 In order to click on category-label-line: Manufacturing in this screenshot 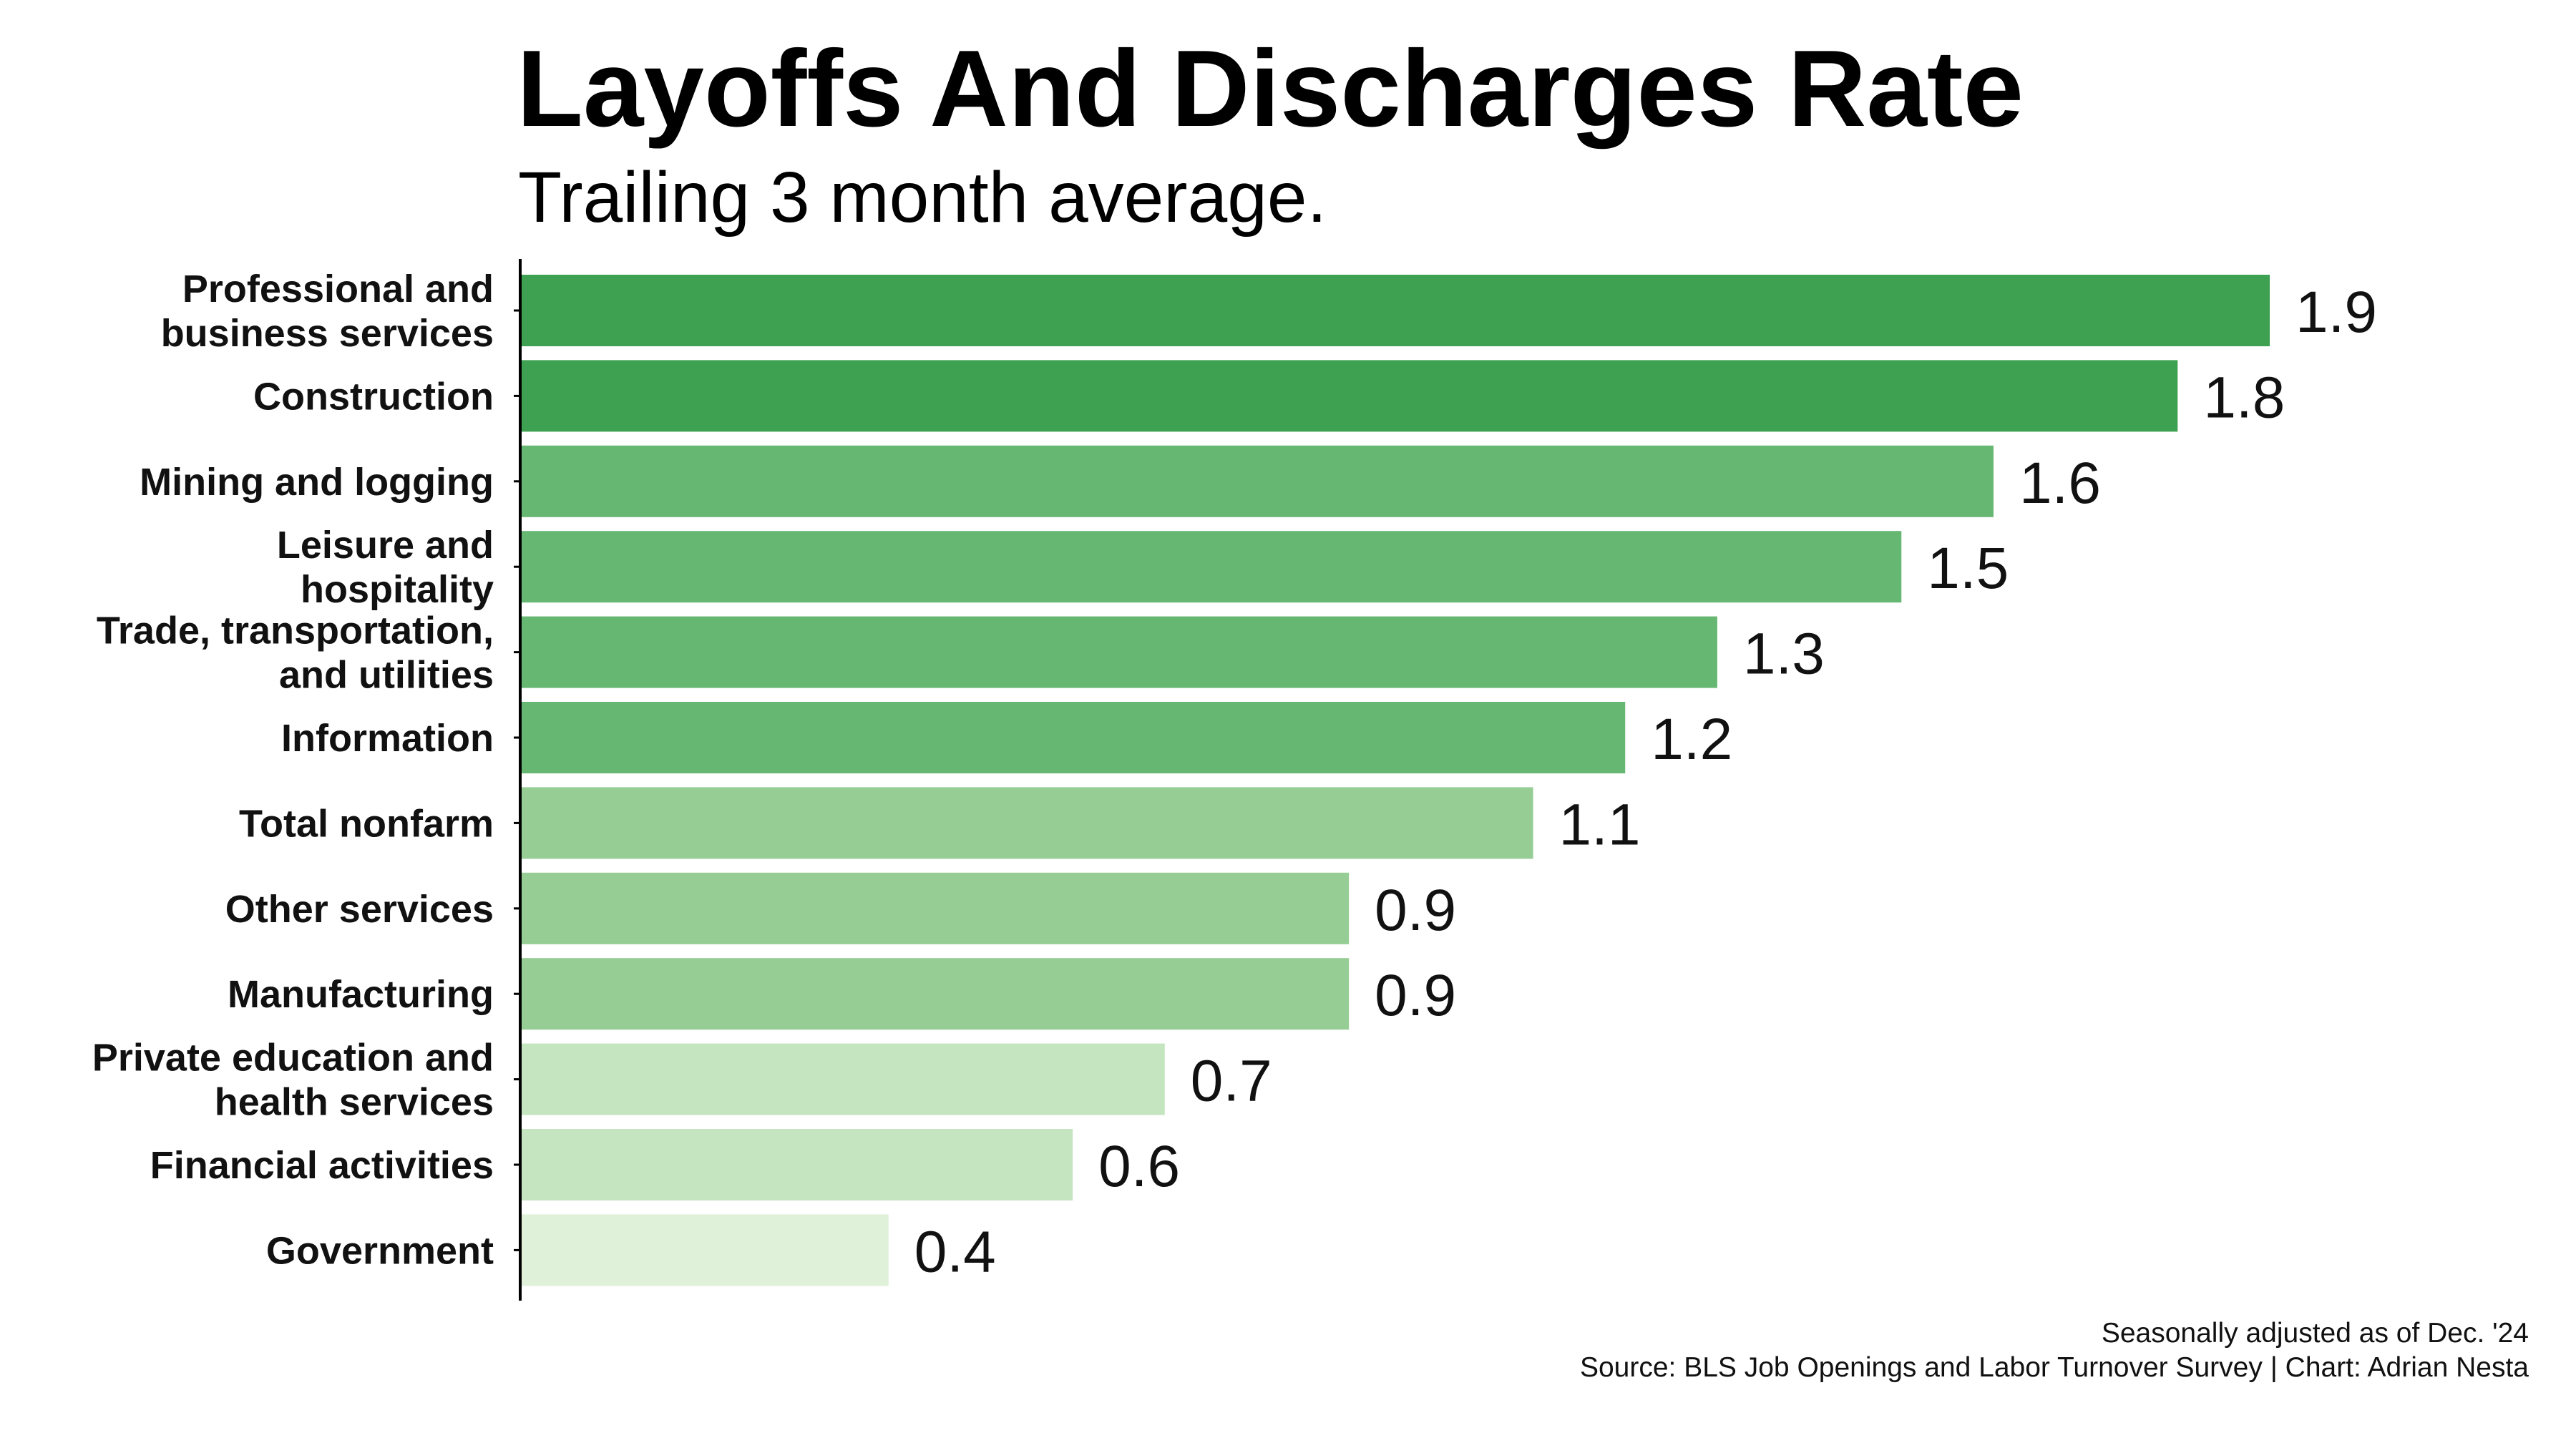, I will do `click(361, 995)`.